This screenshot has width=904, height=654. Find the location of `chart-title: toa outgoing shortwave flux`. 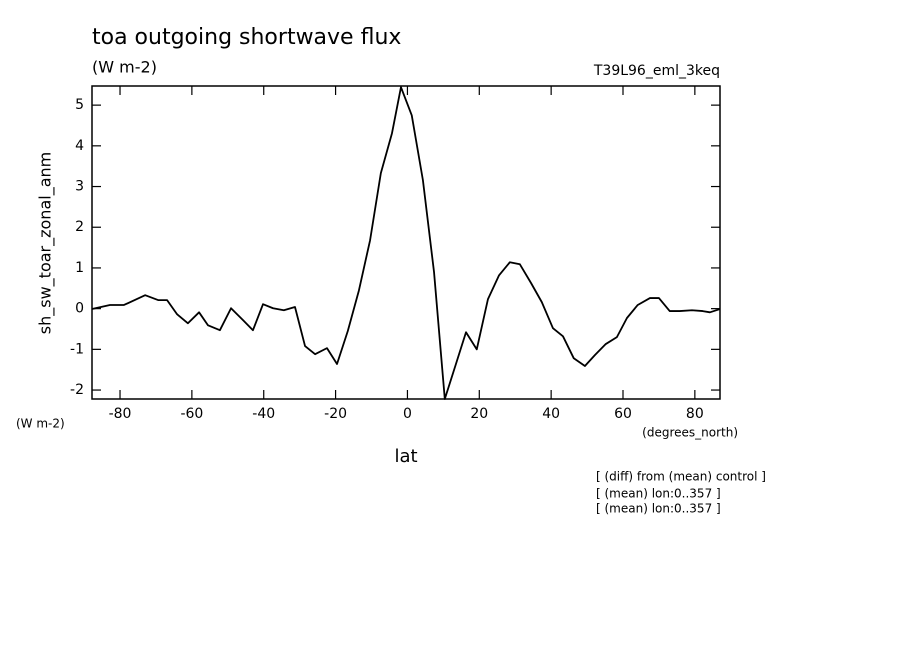

chart-title: toa outgoing shortwave flux is located at coordinates (246, 37).